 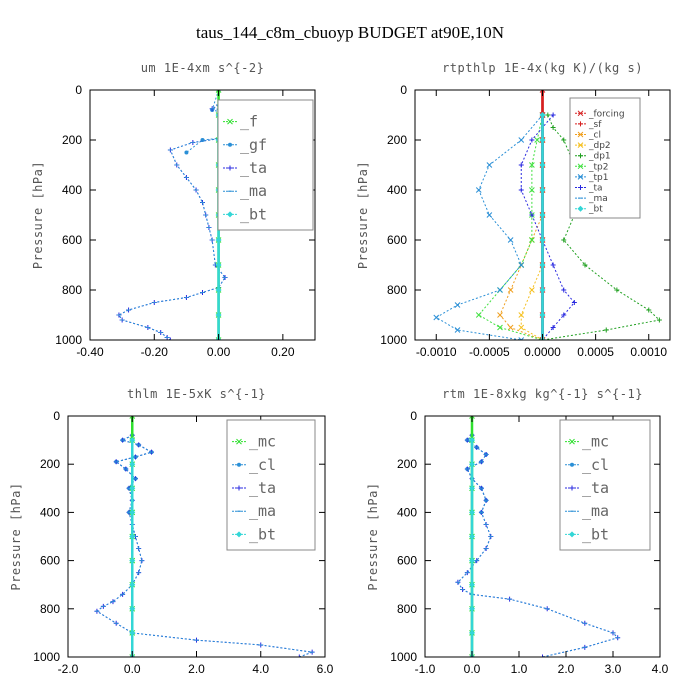 I want to click on legend-label: _dp1, so click(x=599, y=157).